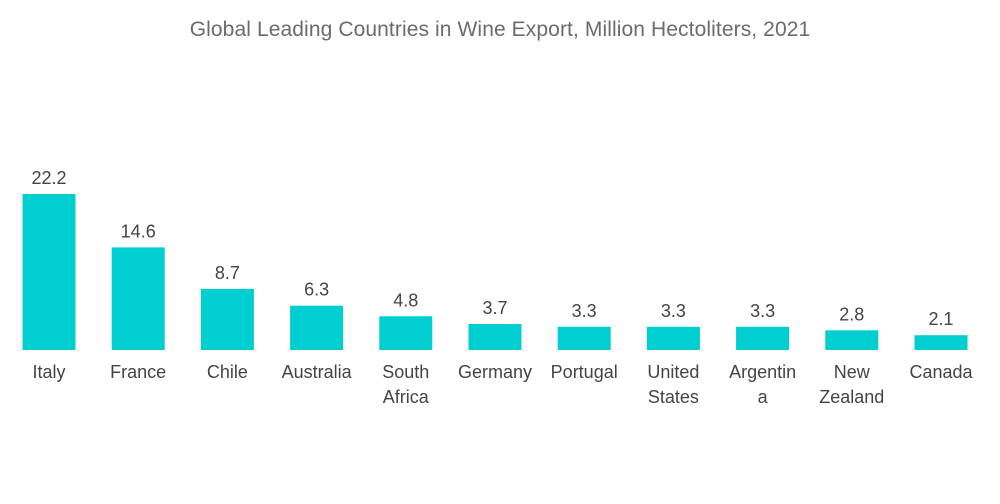 The width and height of the screenshot is (1000, 504). What do you see at coordinates (941, 342) in the screenshot?
I see `bar-canada` at bounding box center [941, 342].